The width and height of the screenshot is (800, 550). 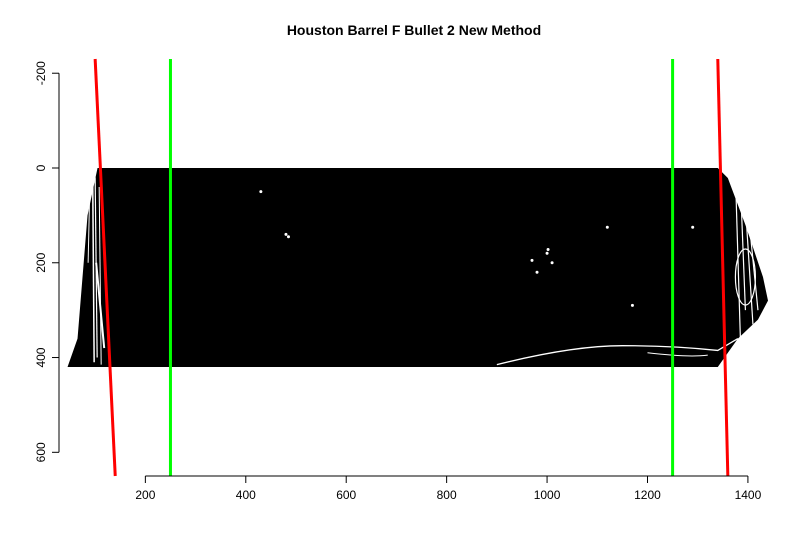 What do you see at coordinates (41, 262) in the screenshot?
I see `y-tick-label: 200` at bounding box center [41, 262].